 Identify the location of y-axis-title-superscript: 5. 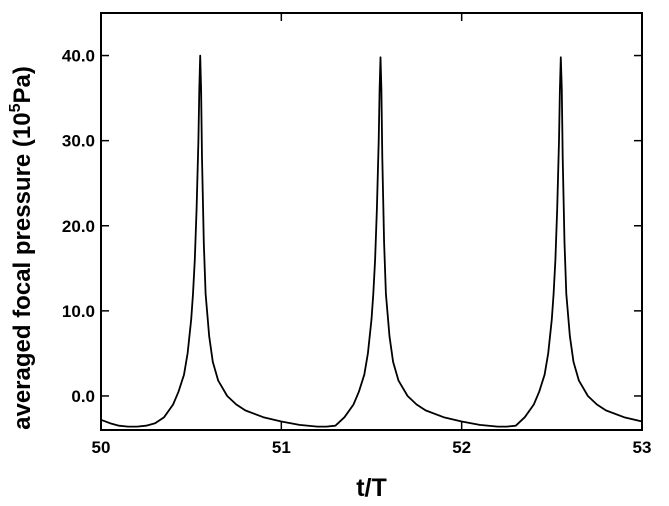
(15, 107).